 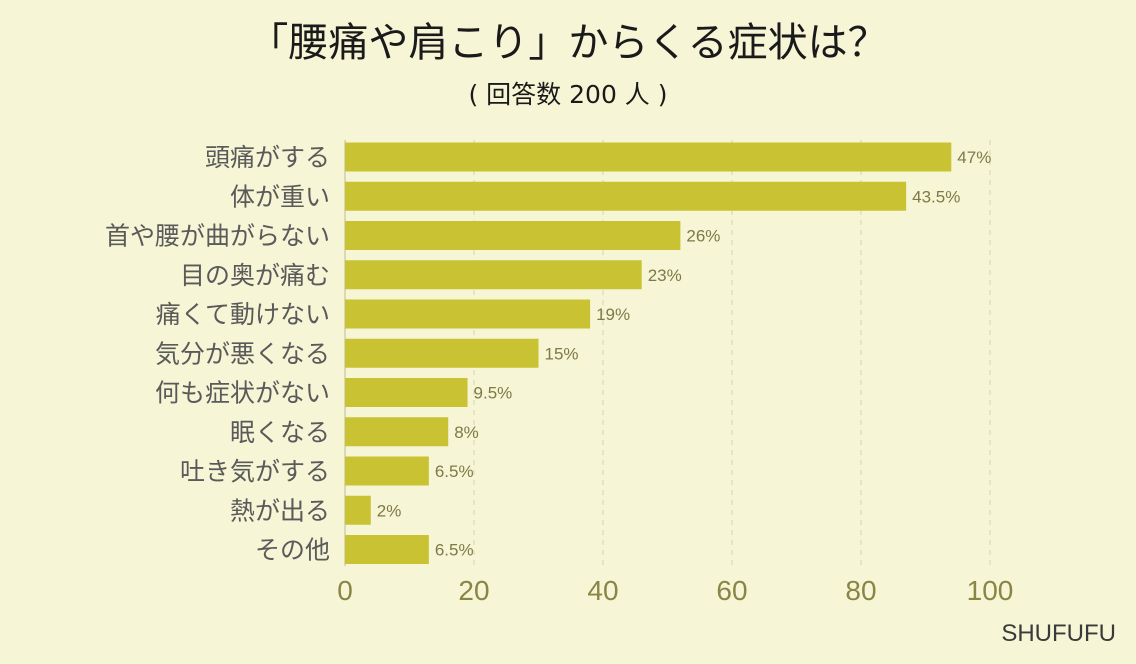 I want to click on chart-subtitle: ( 回答数 200 人 ), so click(x=567, y=94).